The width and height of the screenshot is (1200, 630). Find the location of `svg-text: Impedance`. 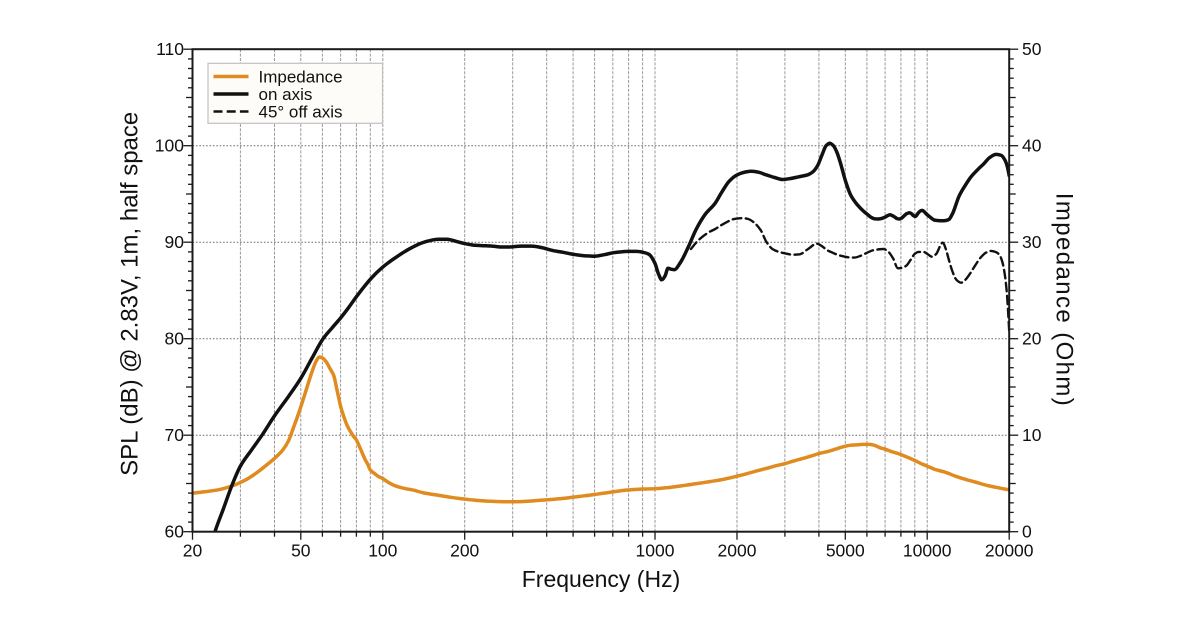

svg-text: Impedance is located at coordinates (301, 76).